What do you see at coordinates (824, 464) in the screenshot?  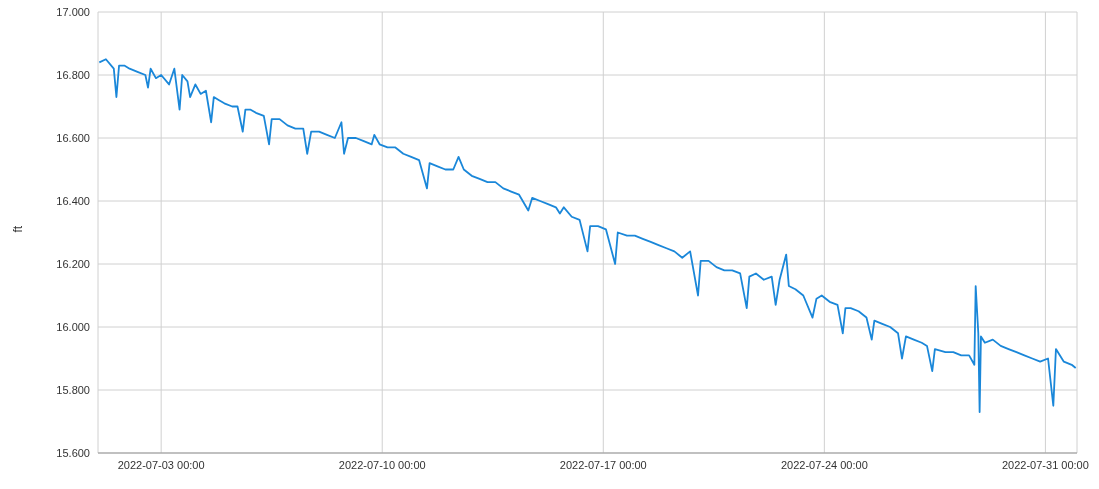 I see `x-tick-label: 2022-07-24 00:00` at bounding box center [824, 464].